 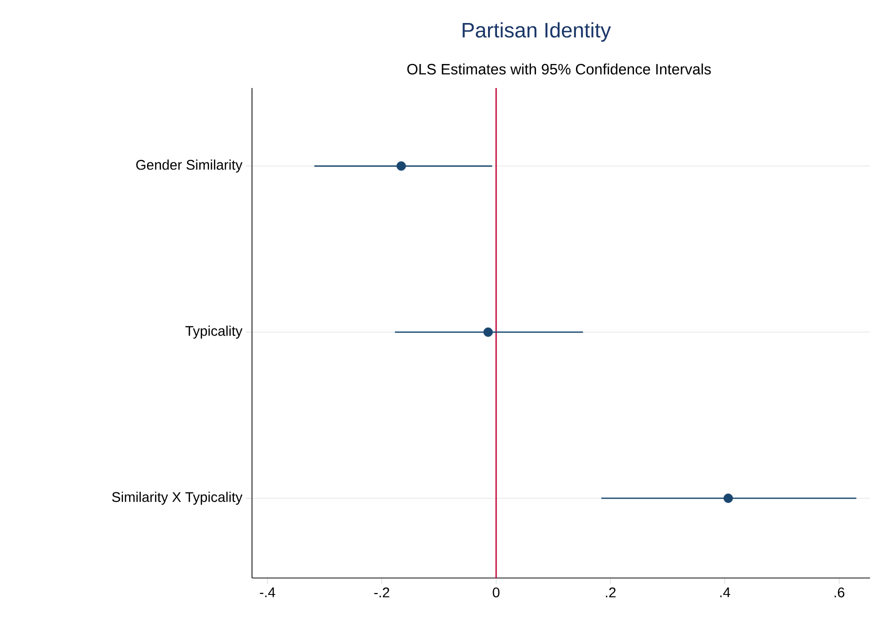 I want to click on x-tick-label: 0, so click(x=496, y=593).